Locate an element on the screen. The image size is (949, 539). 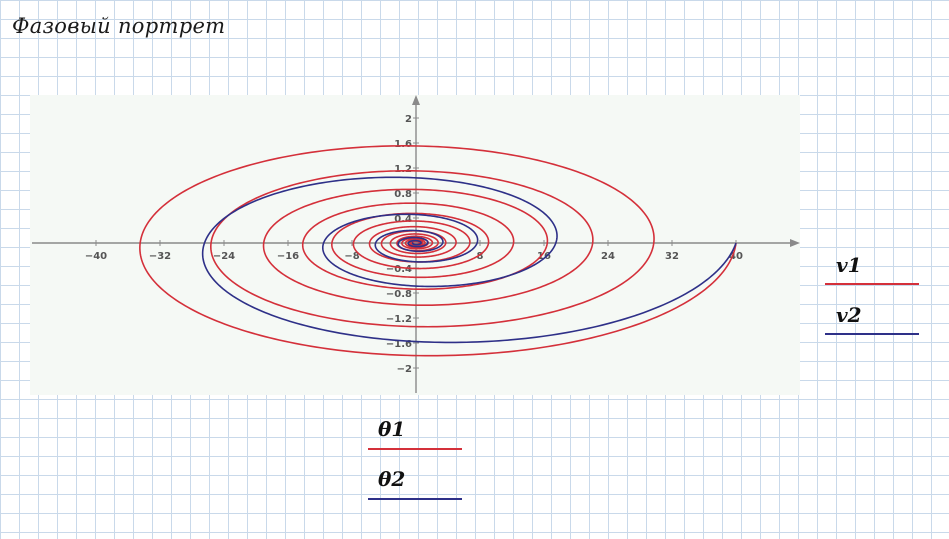
y-tick-label: 1.2 is located at coordinates (403, 169).